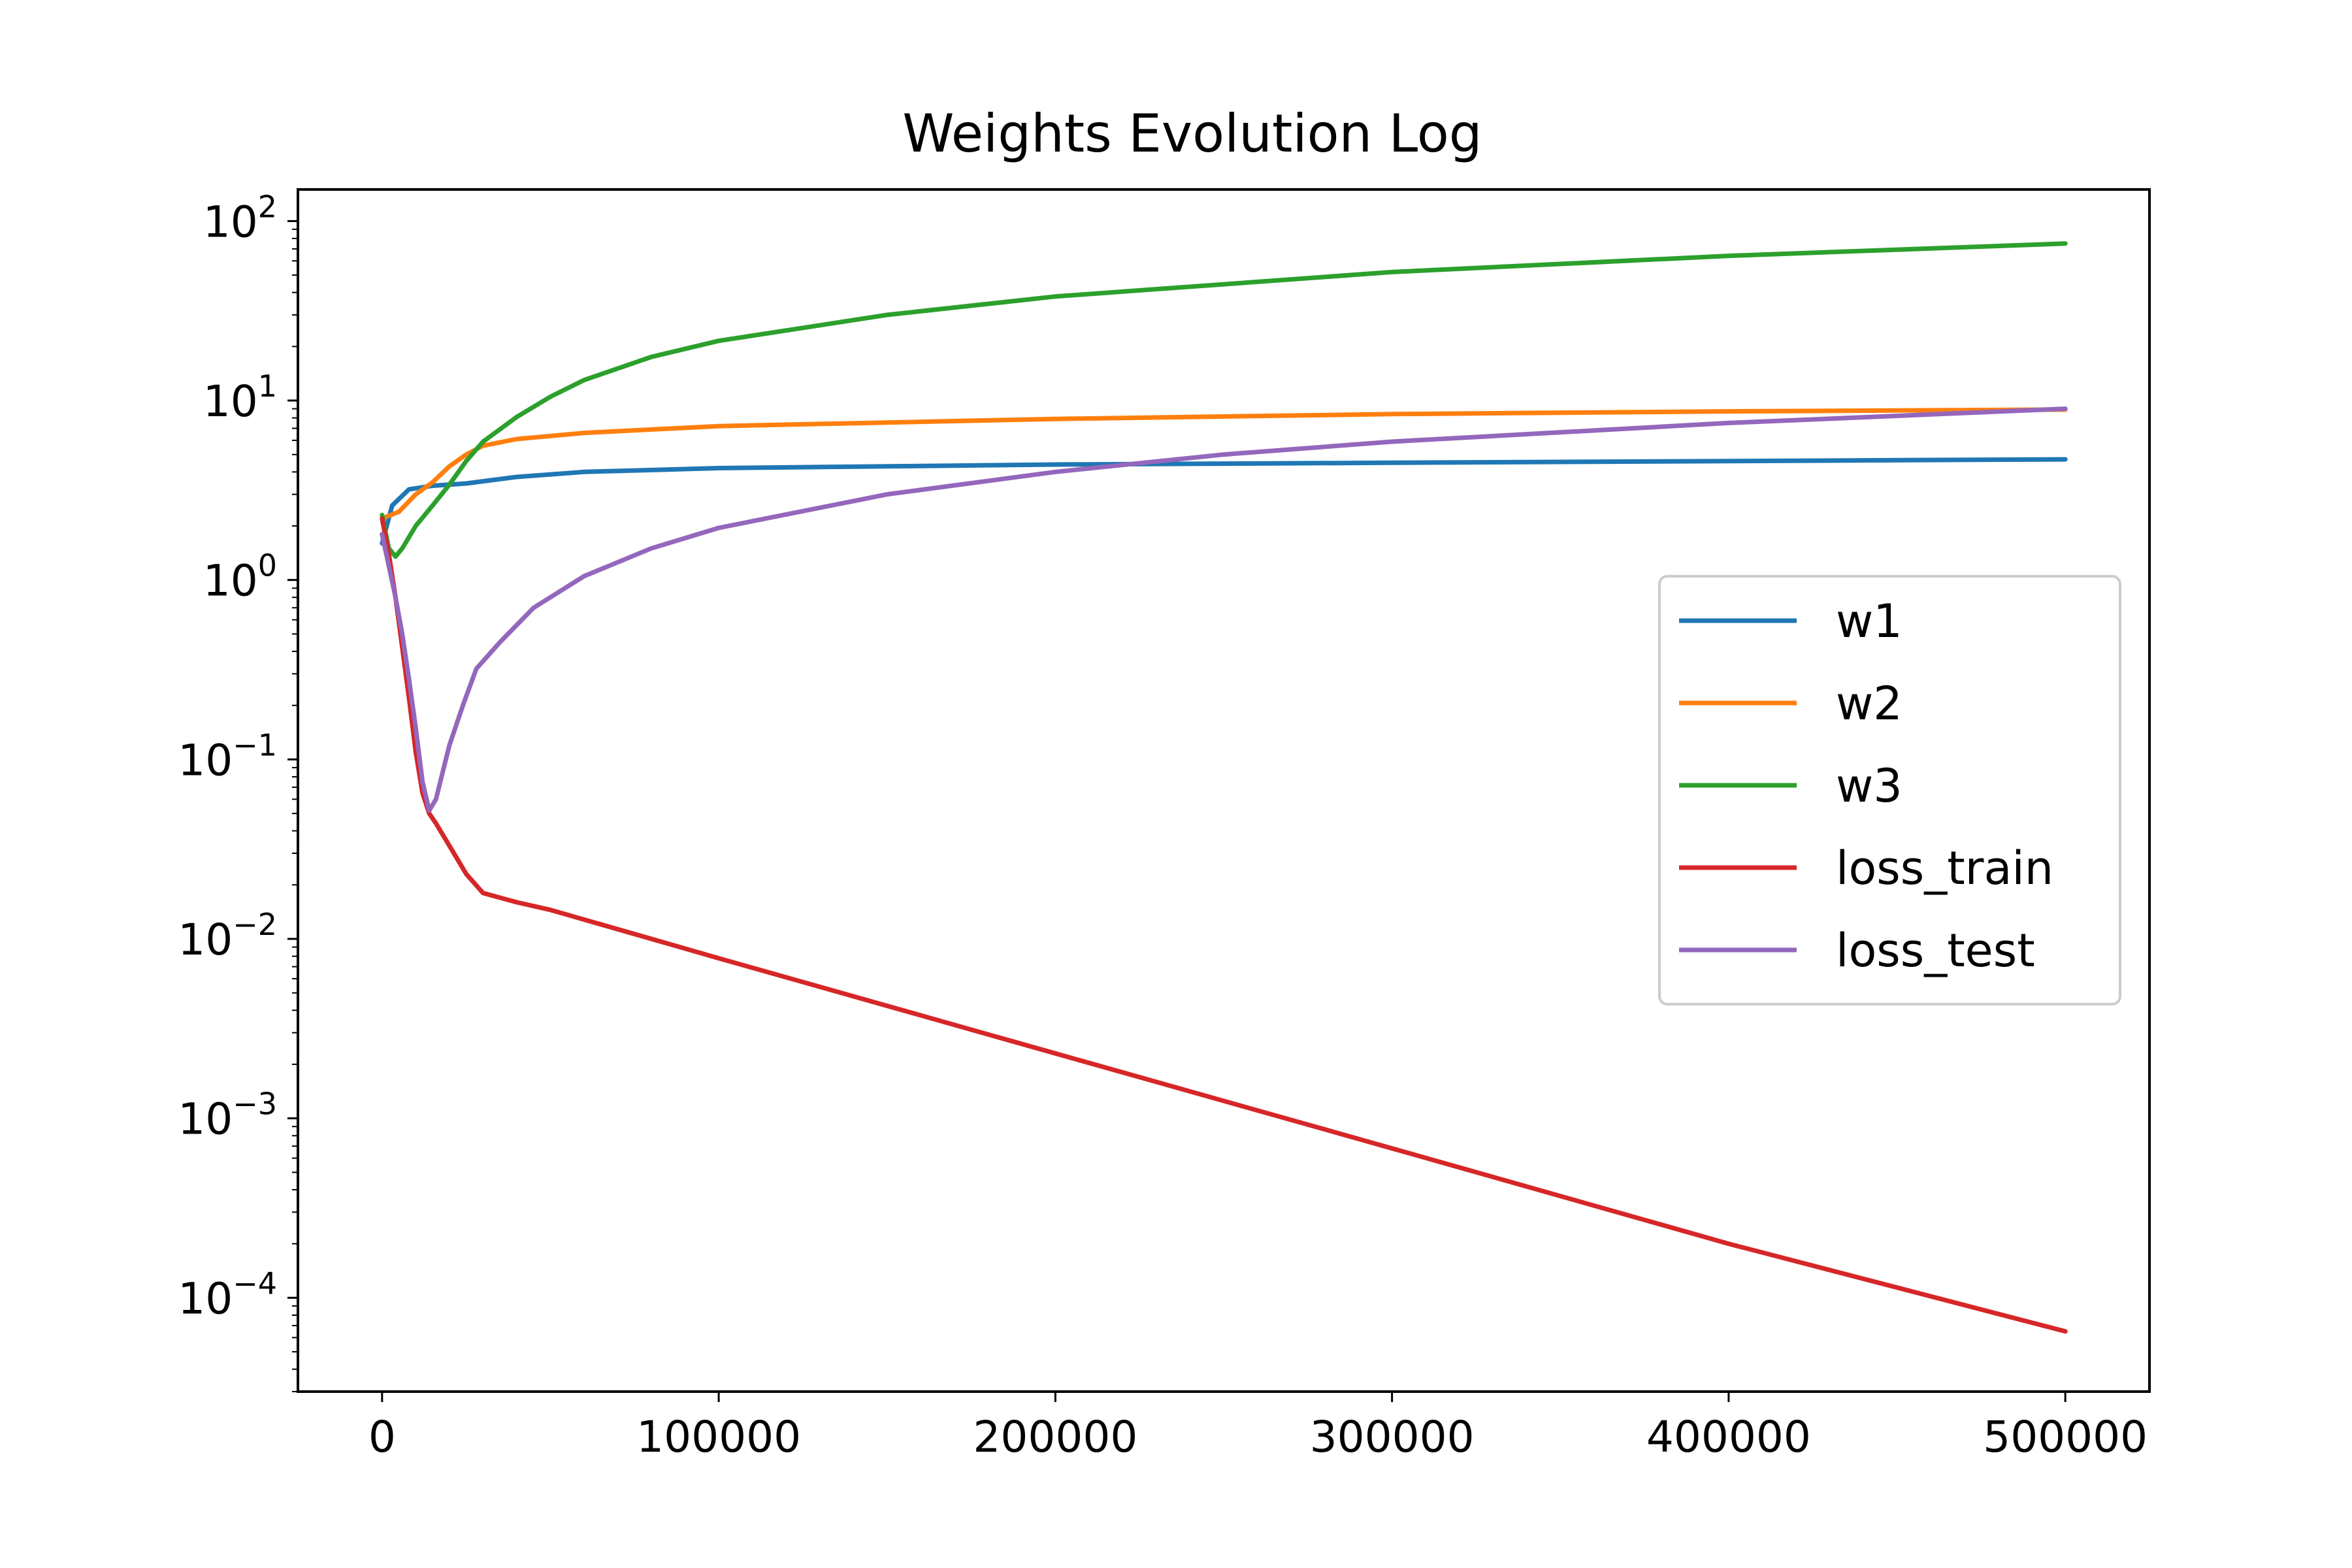 This screenshot has width=2352, height=1568. I want to click on y-tick-label: 10², so click(240, 218).